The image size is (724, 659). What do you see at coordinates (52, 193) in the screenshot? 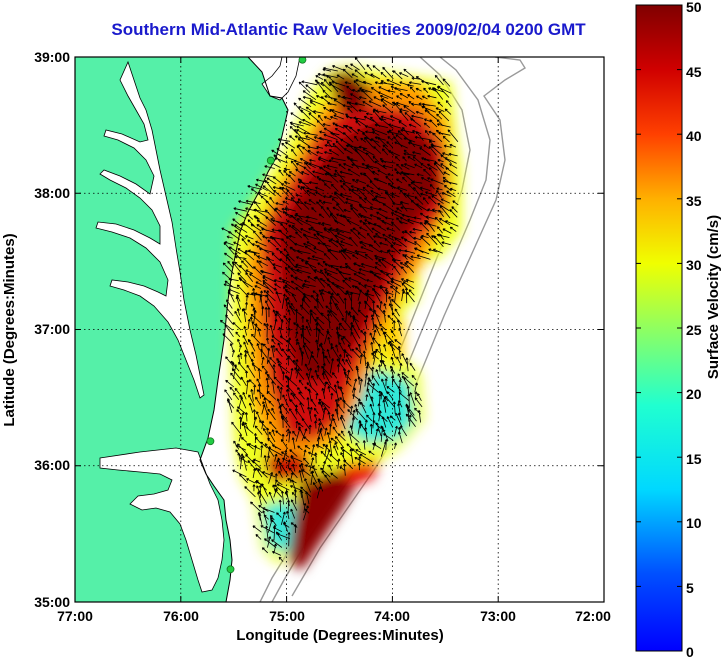
I see `y-tick-label: 38:00` at bounding box center [52, 193].